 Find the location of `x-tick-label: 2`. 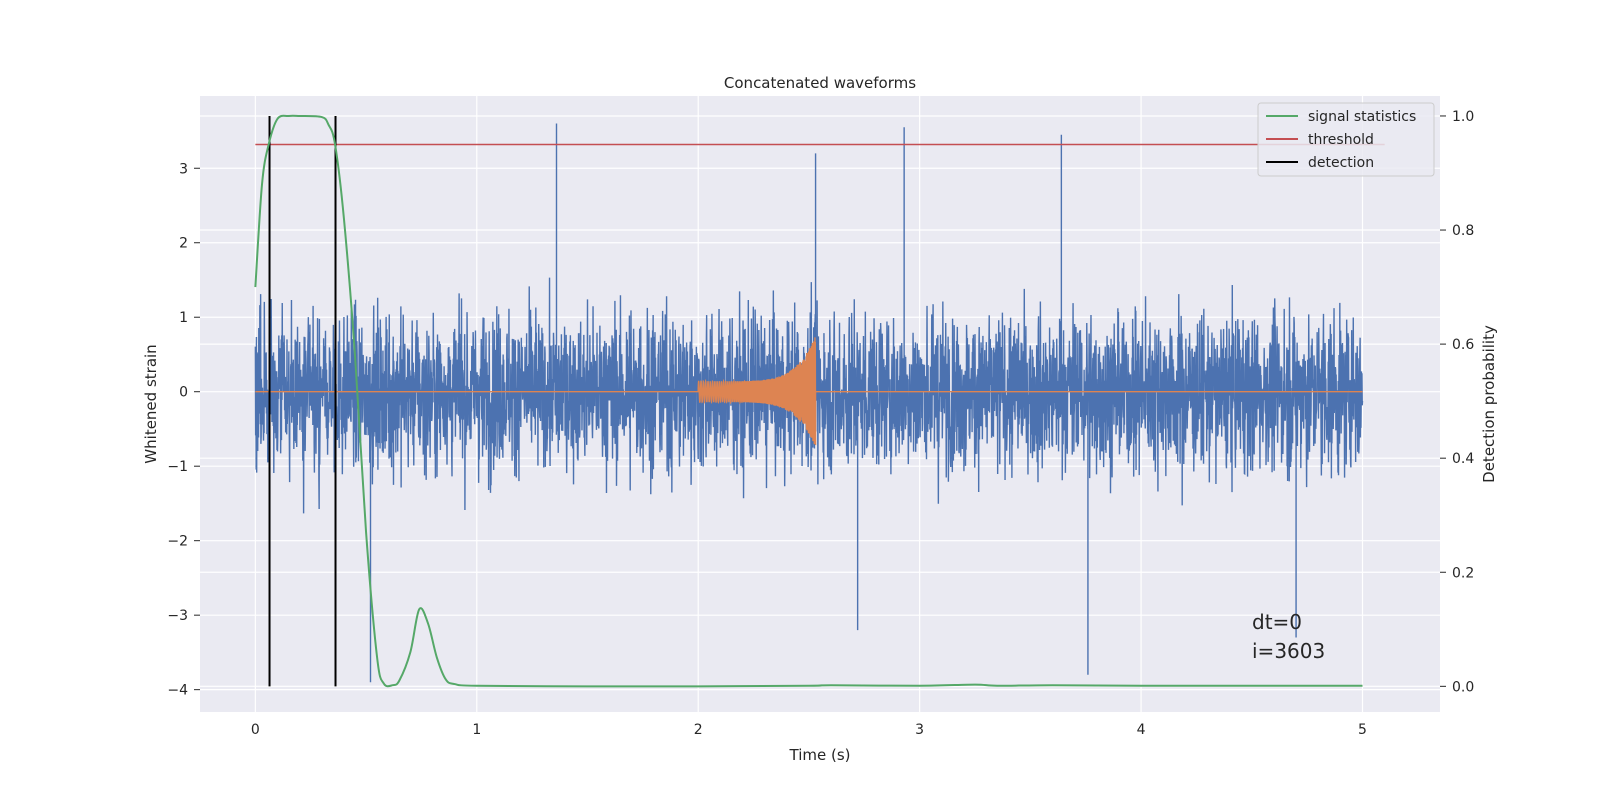

x-tick-label: 2 is located at coordinates (698, 730).